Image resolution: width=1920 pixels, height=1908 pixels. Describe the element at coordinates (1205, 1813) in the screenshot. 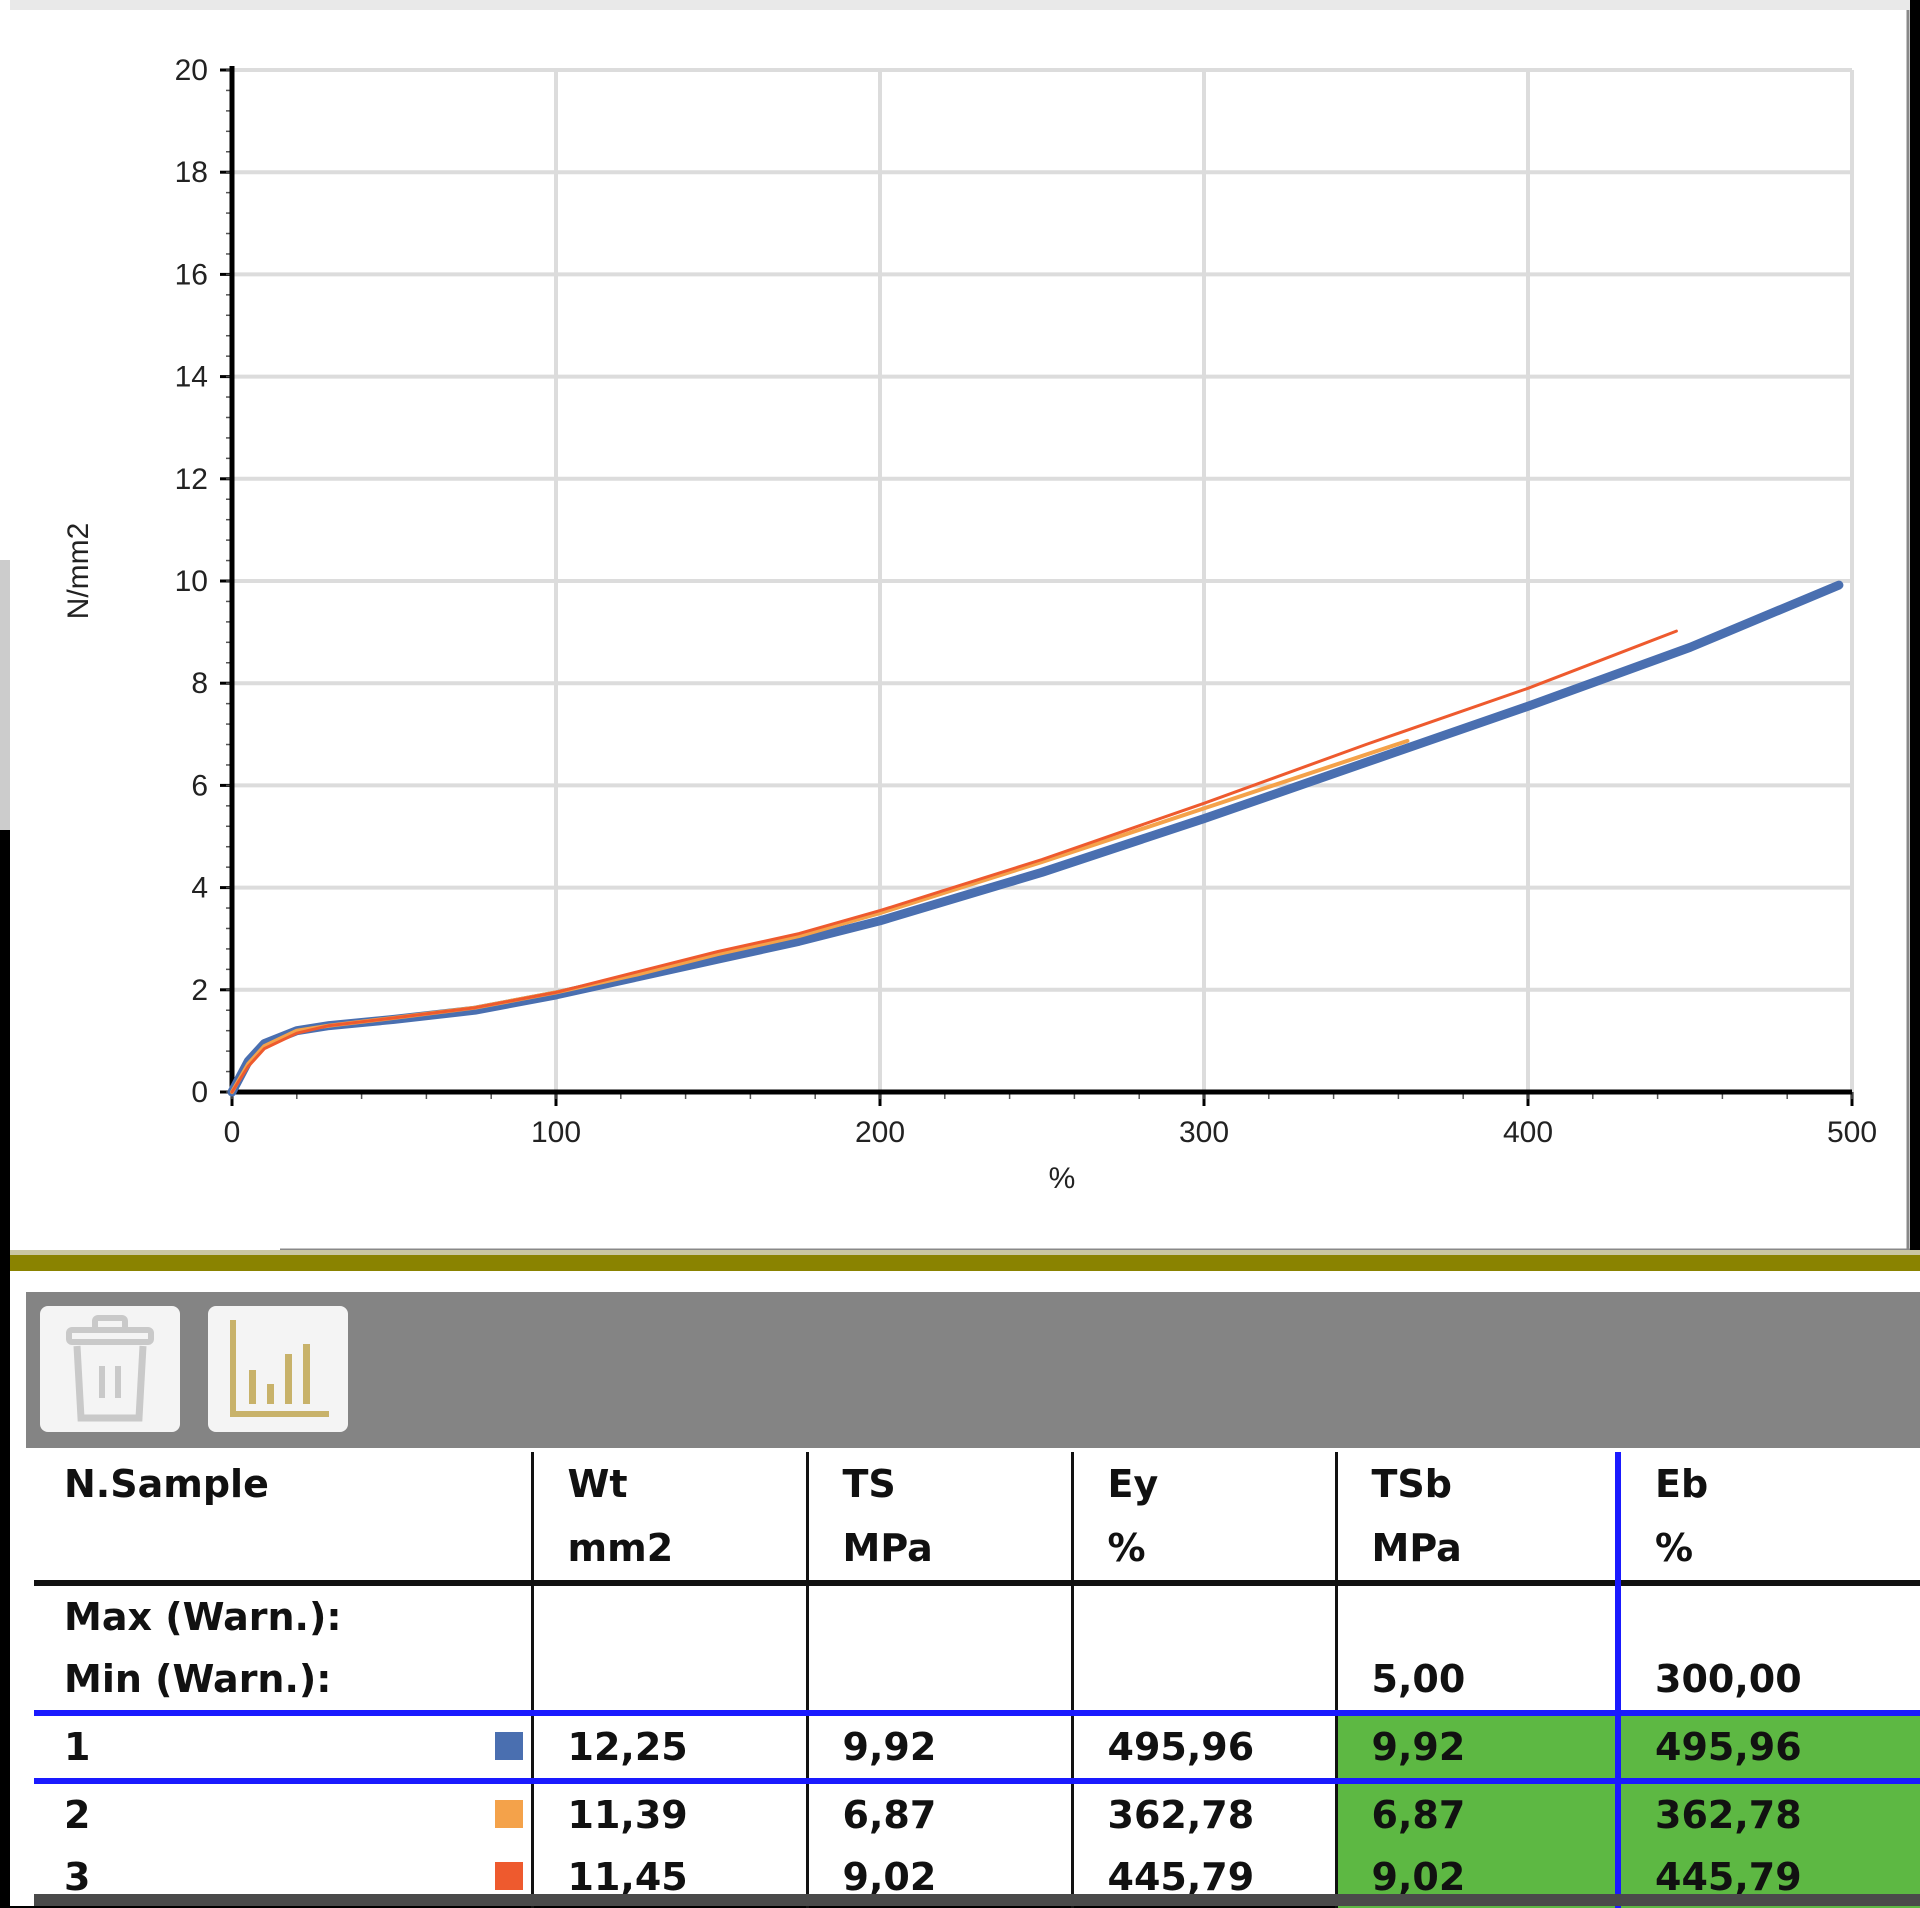

I see `ey-cell: 362,78` at that location.